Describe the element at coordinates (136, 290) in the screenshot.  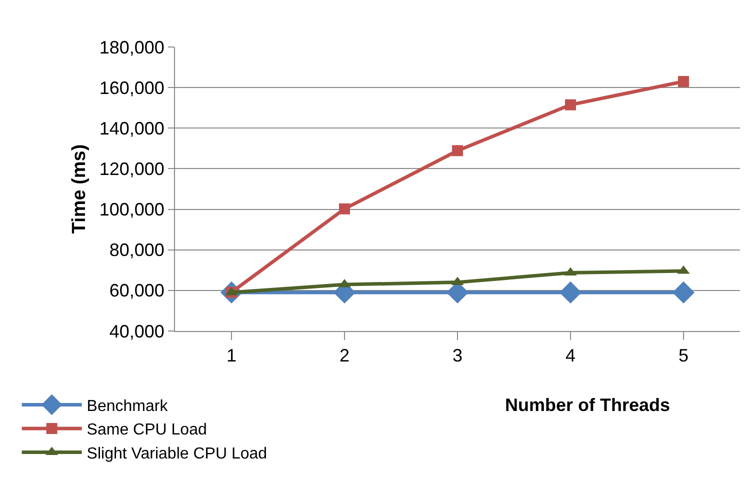
I see `y-tick-label: 60,000` at that location.